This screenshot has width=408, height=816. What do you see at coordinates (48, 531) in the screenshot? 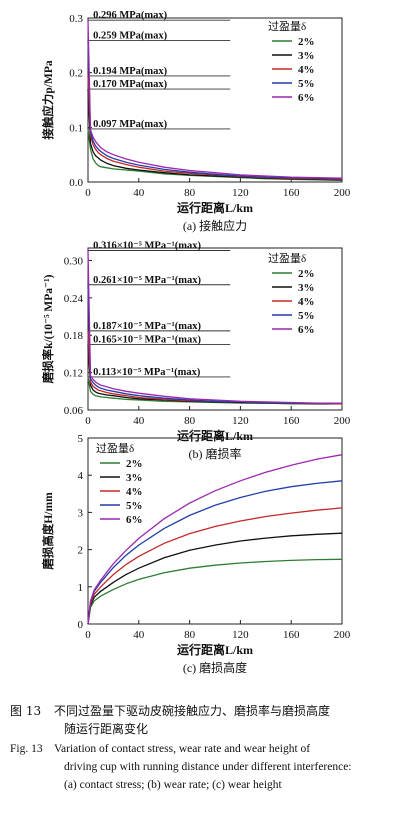
I see `y-axis-label: 磨损高度H/mm` at bounding box center [48, 531].